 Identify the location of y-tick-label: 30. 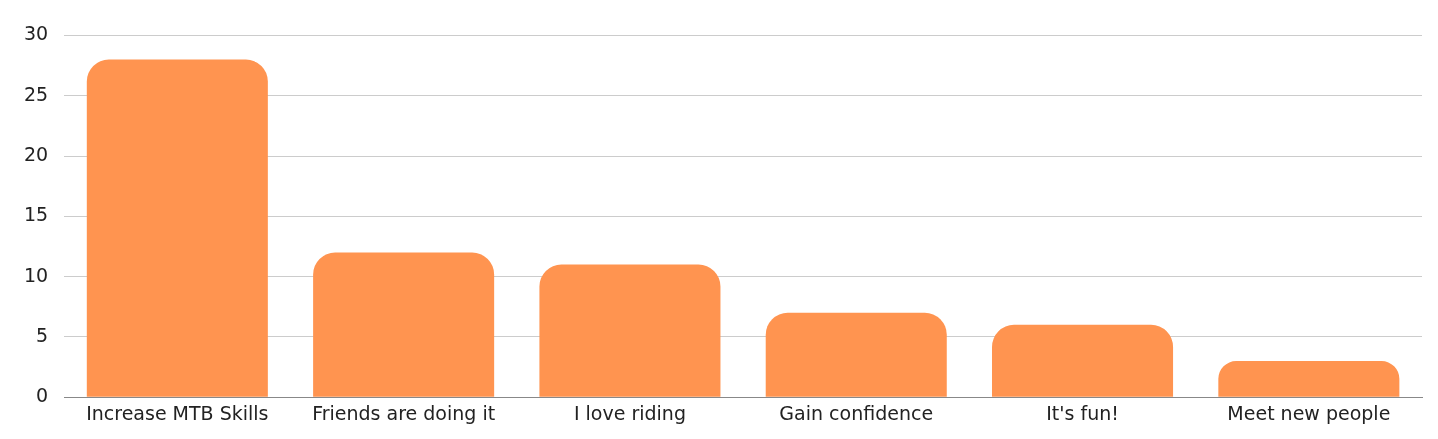
(36, 33).